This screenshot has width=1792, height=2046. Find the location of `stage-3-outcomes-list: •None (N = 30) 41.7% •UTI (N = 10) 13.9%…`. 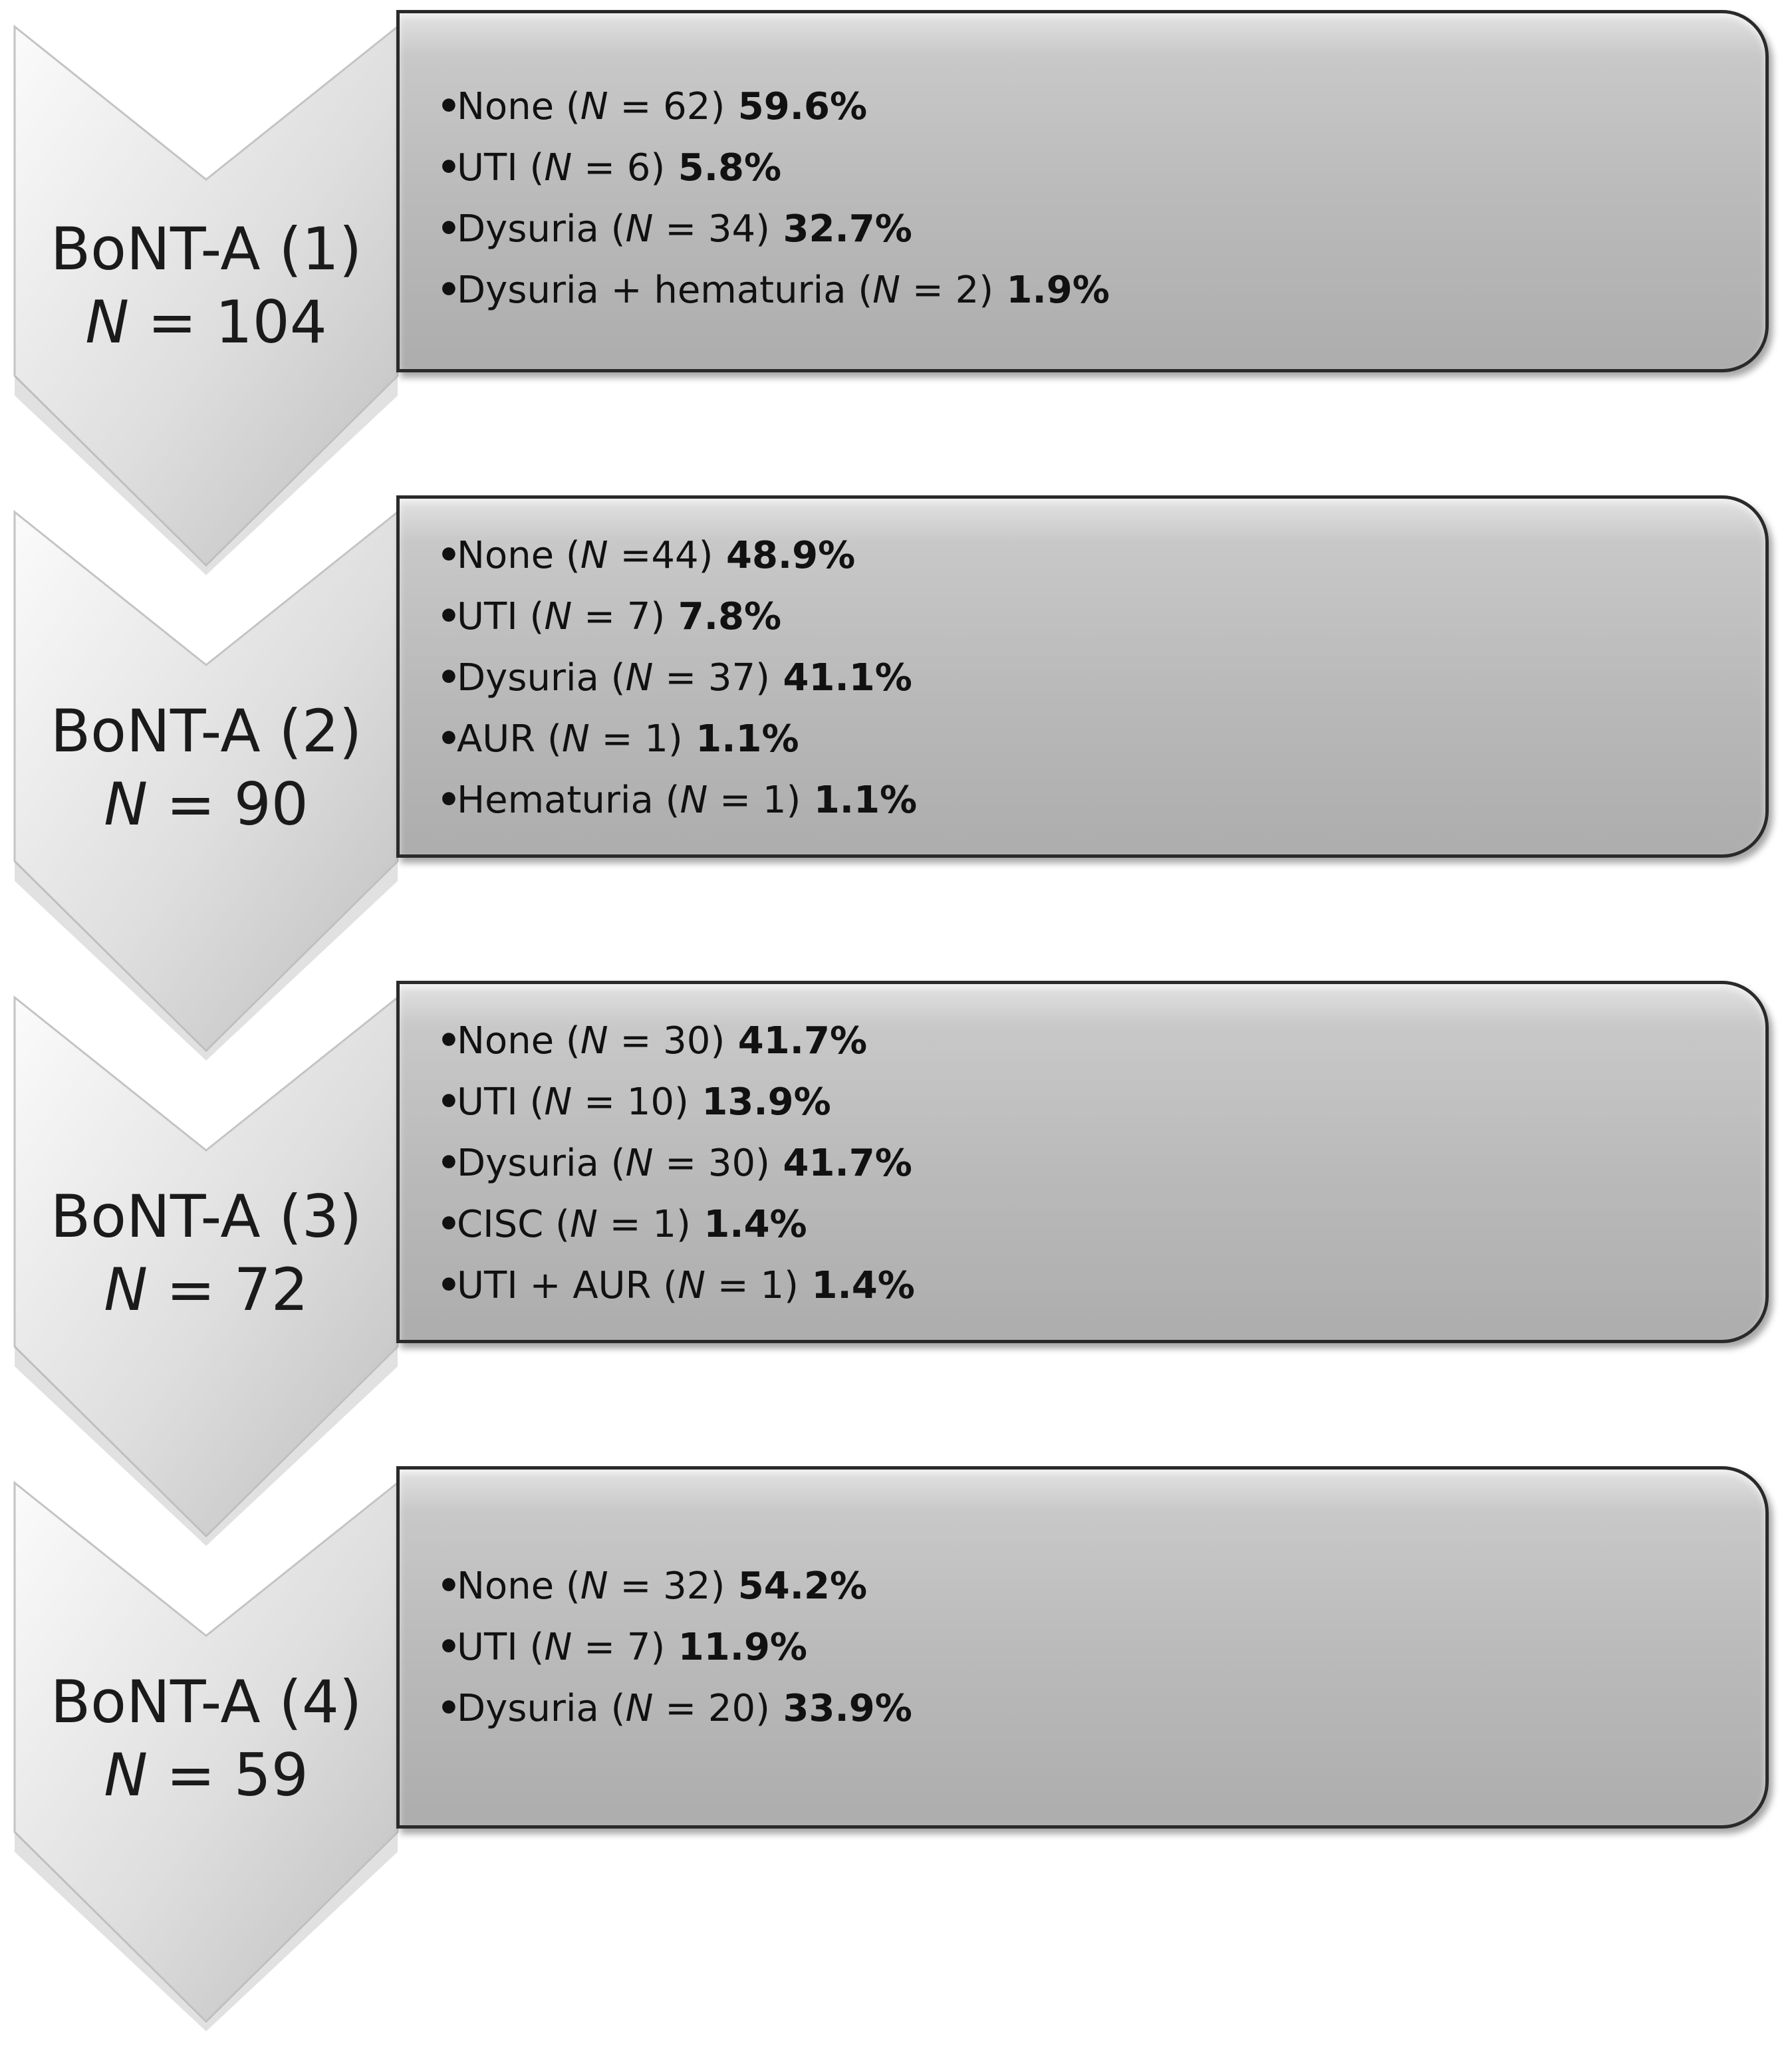

stage-3-outcomes-list: •None (N = 30) 41.7% •UTI (N = 10) 13.9%… is located at coordinates (676, 1164).